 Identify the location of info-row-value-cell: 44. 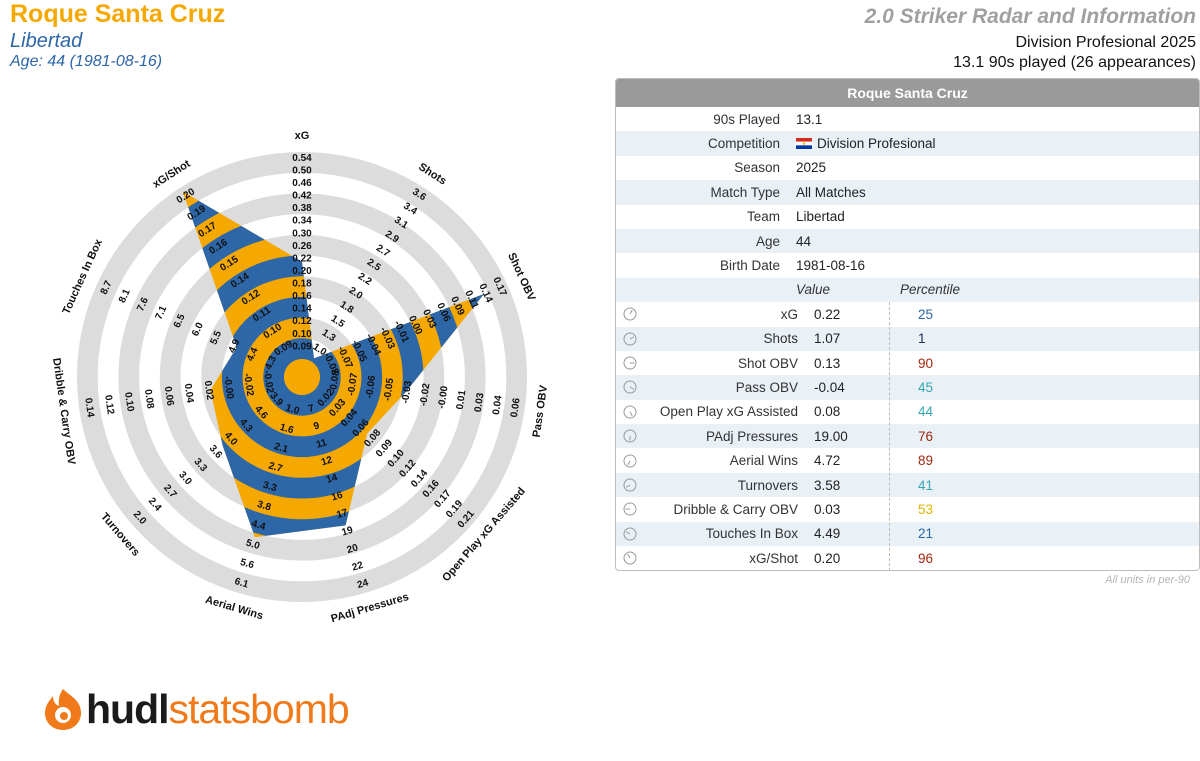
(799, 241).